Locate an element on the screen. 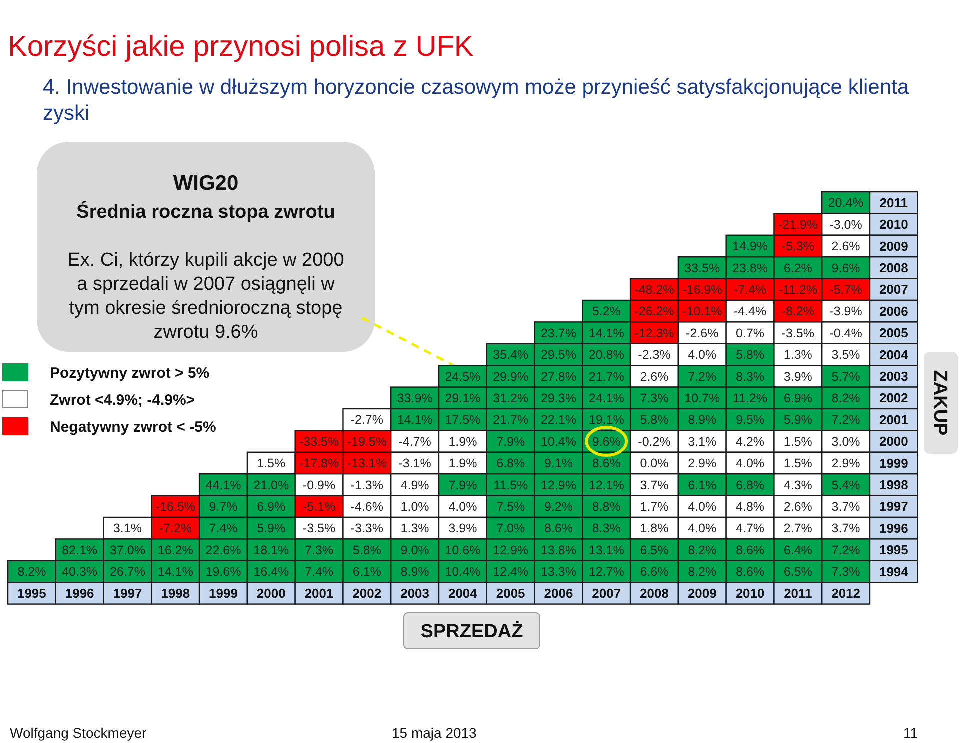 The width and height of the screenshot is (960, 743). data-label: 14.9% is located at coordinates (750, 247).